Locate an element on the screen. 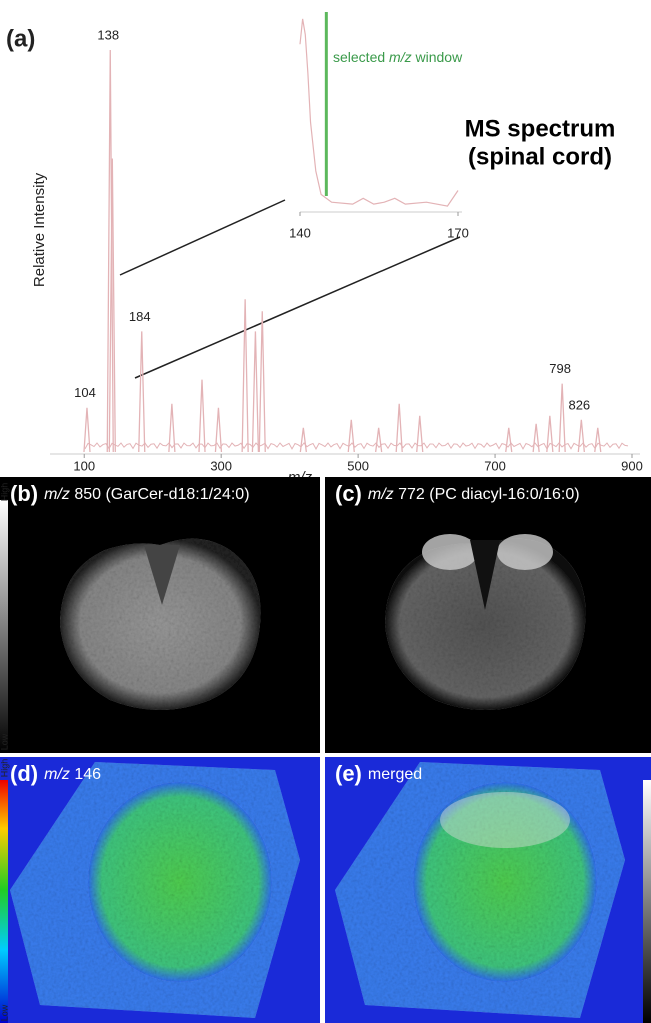 The image size is (651, 1023). panel-title: (c) m/z 772 (PC diacyl-16:0/16:0) is located at coordinates (457, 493).